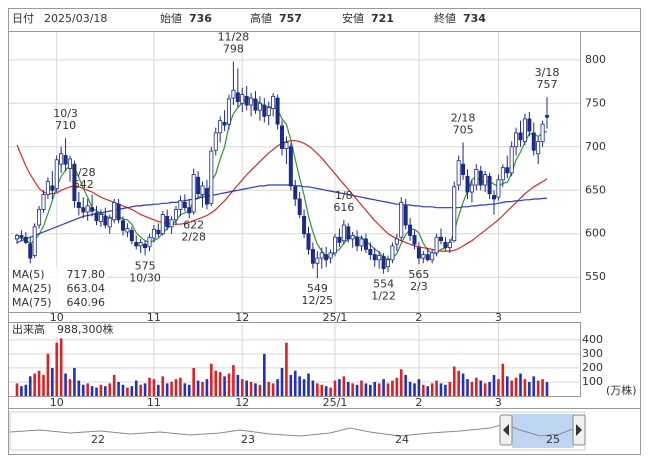  Describe the element at coordinates (57, 402) in the screenshot. I see `x-tick-label: 10` at that location.